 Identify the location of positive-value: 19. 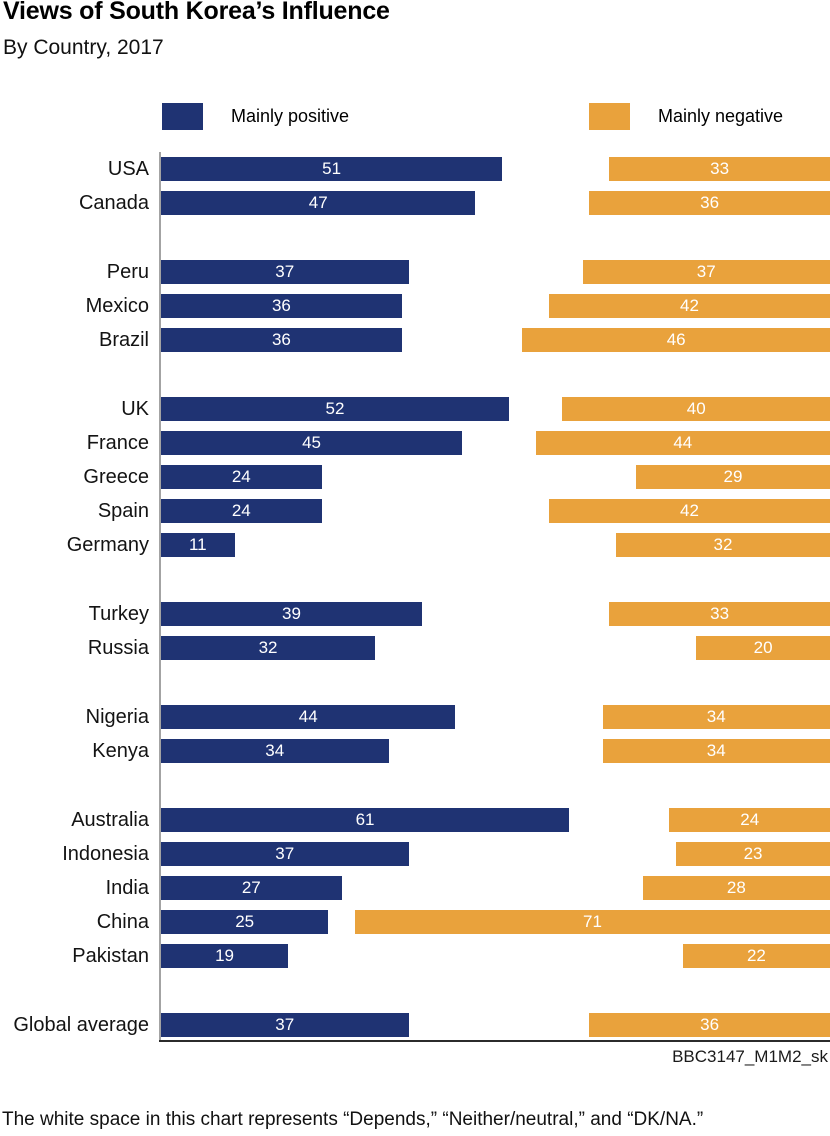
(224, 955).